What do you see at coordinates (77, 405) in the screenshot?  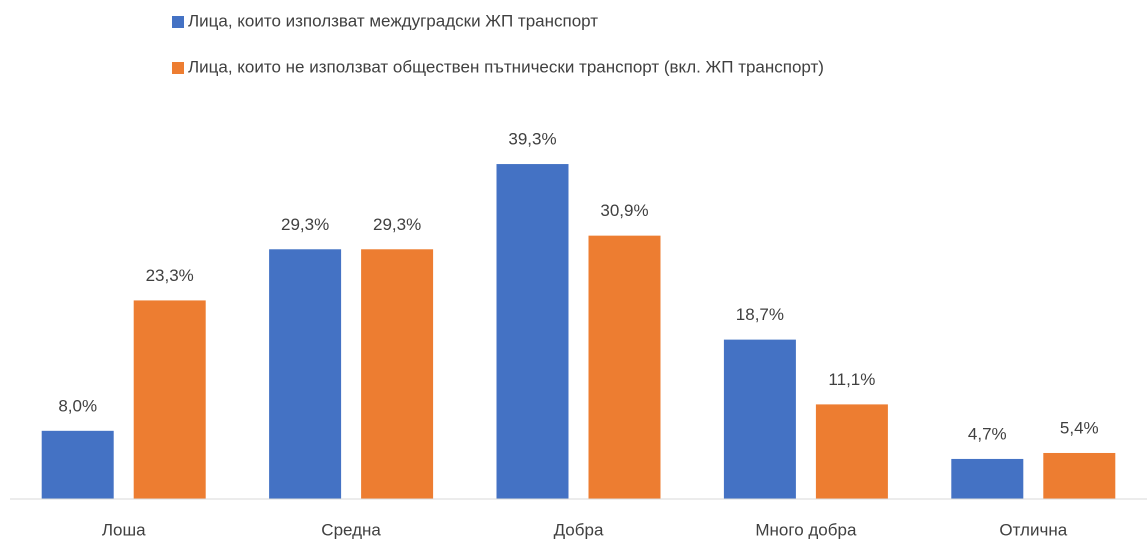 I see `data-label: 8,0%` at bounding box center [77, 405].